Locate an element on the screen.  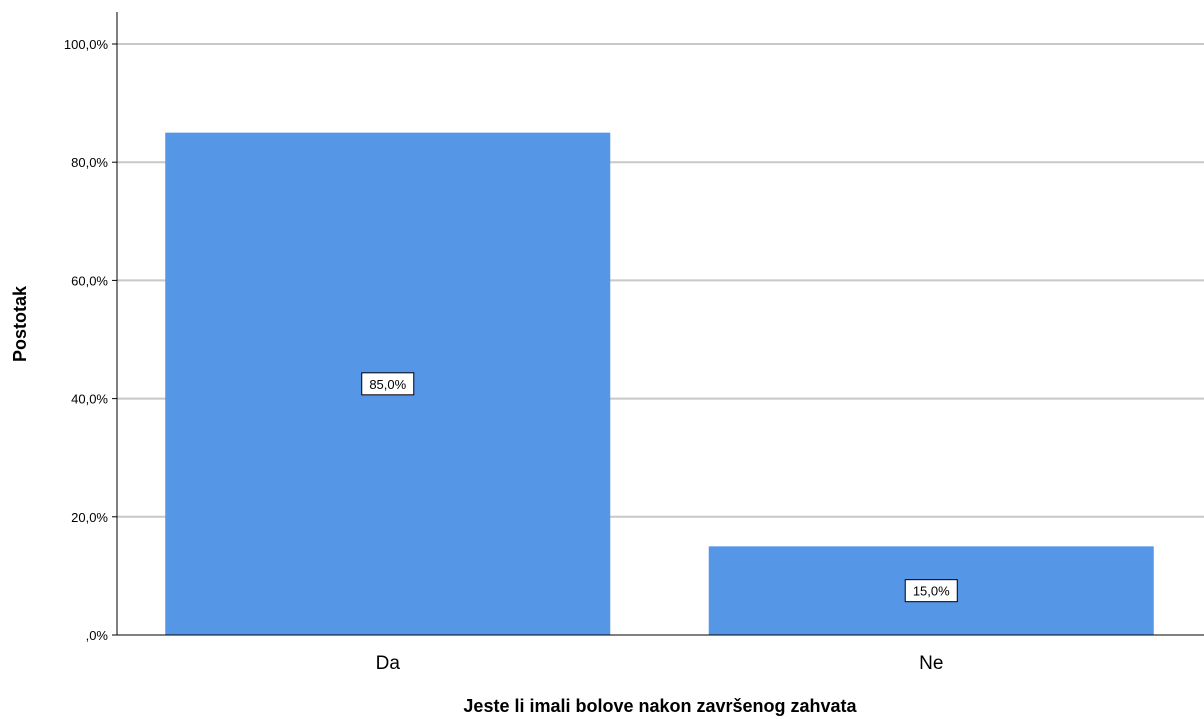
data-label-text: 15,0% is located at coordinates (931, 591).